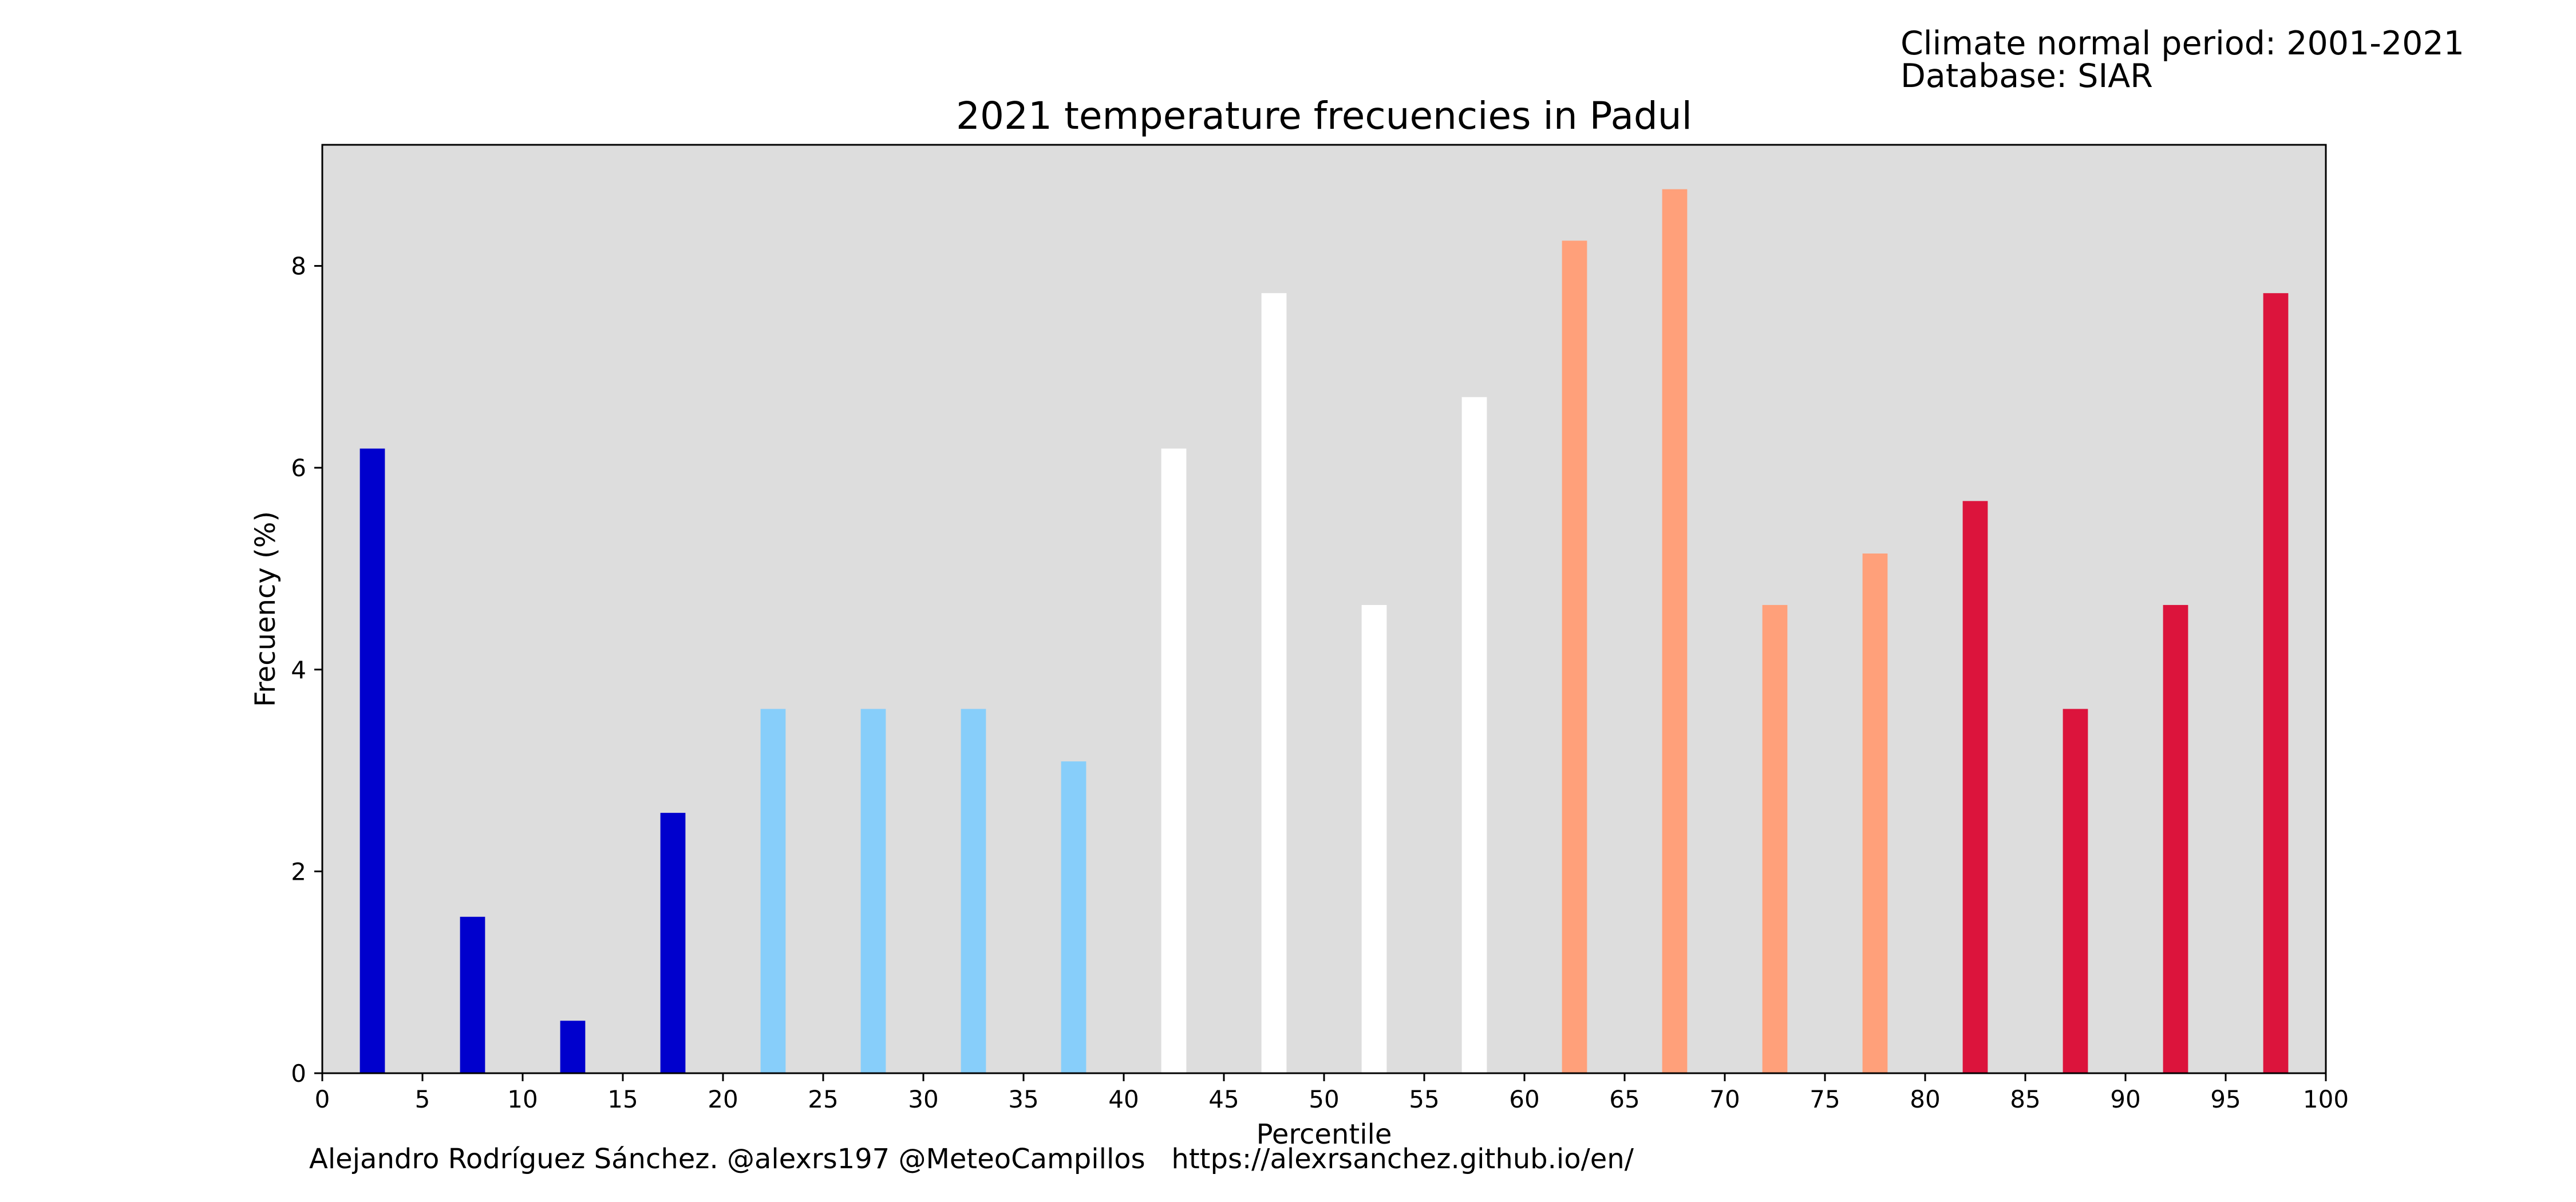 The height and width of the screenshot is (1202, 2576). I want to click on bar-17.5, so click(673, 943).